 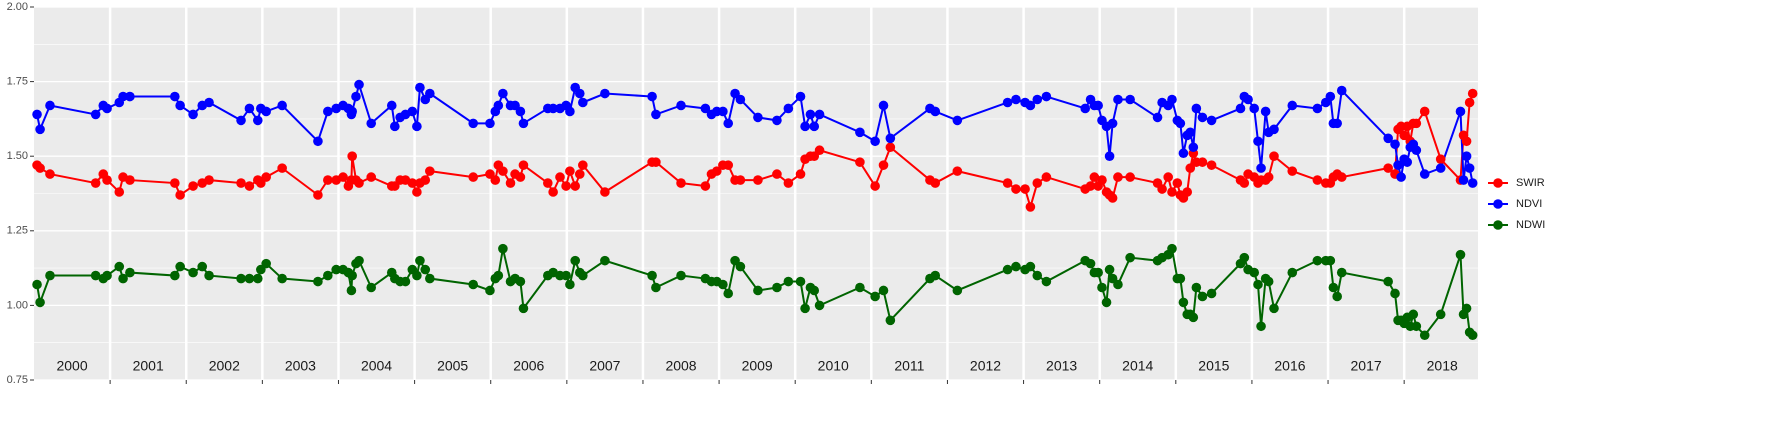 What do you see at coordinates (1366, 366) in the screenshot?
I see `year-label: 2017` at bounding box center [1366, 366].